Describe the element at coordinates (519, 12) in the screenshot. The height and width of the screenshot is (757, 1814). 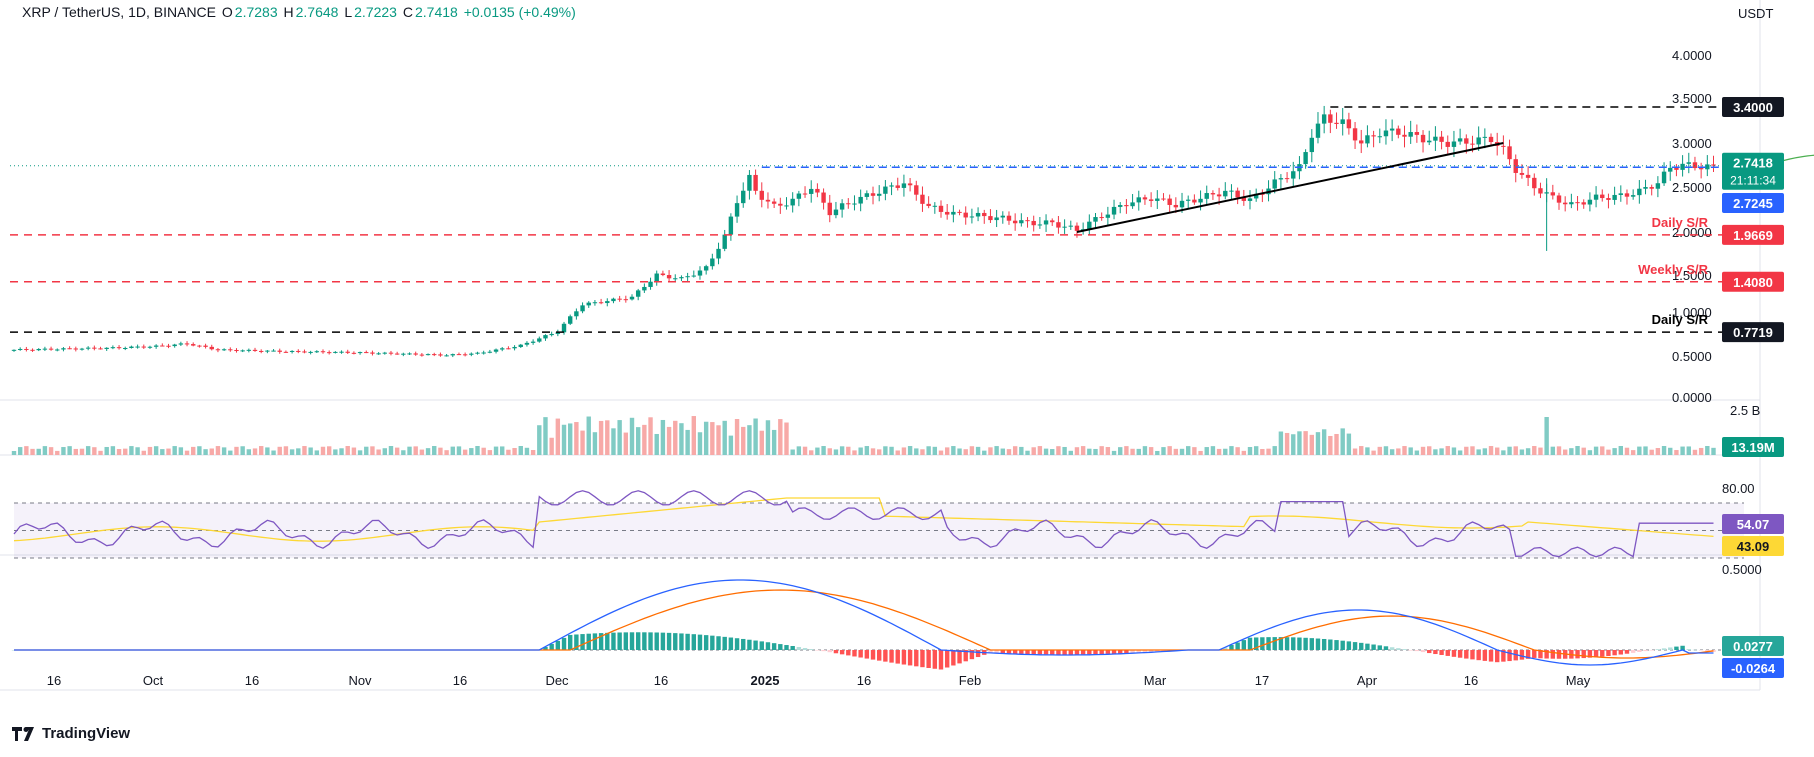
I see `change-value: +0.0135 (+0.49%)` at that location.